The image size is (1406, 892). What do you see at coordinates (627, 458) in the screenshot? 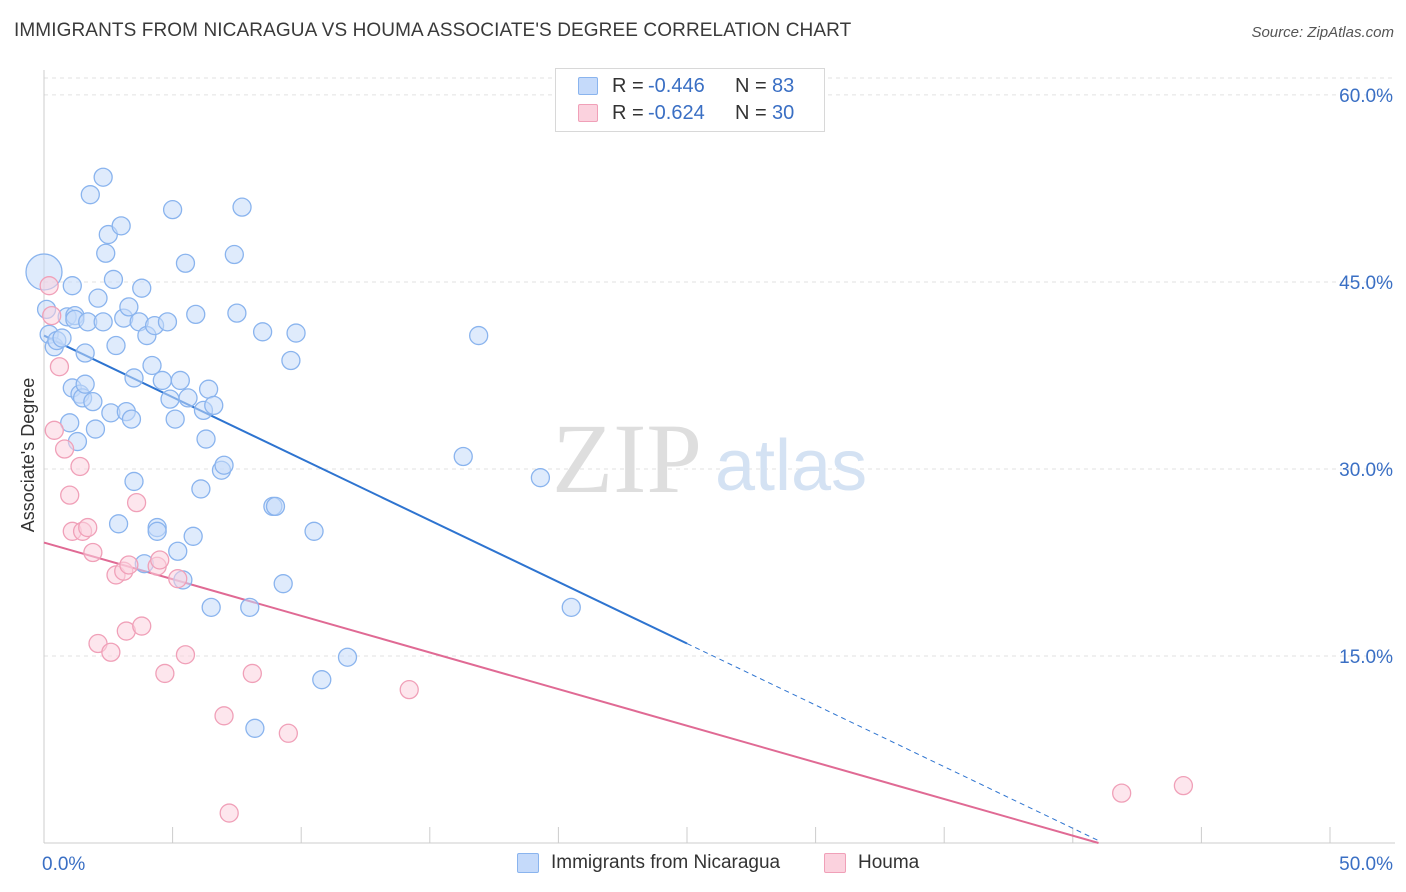
I see `watermark-zip: ZIP` at bounding box center [627, 458].